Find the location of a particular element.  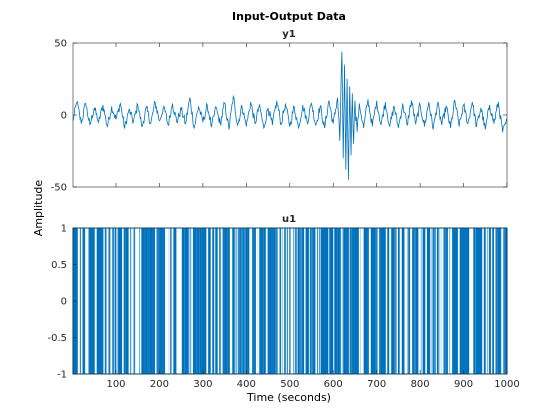

x-tick-label: 100 is located at coordinates (115, 384).